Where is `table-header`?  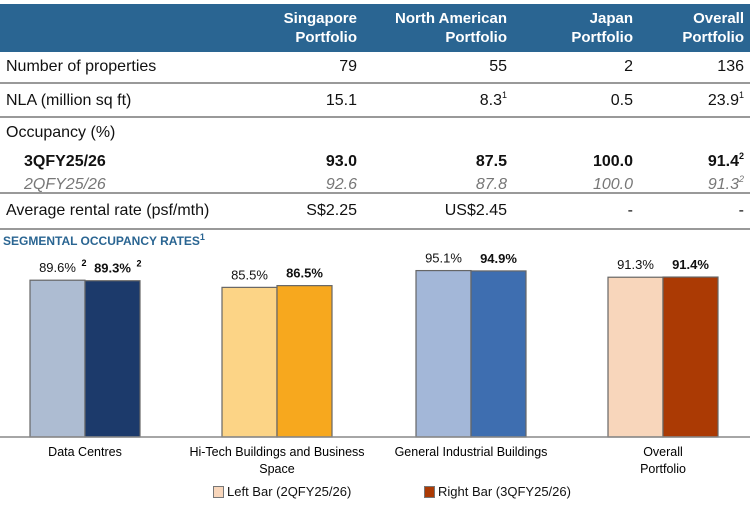 table-header is located at coordinates (375, 28).